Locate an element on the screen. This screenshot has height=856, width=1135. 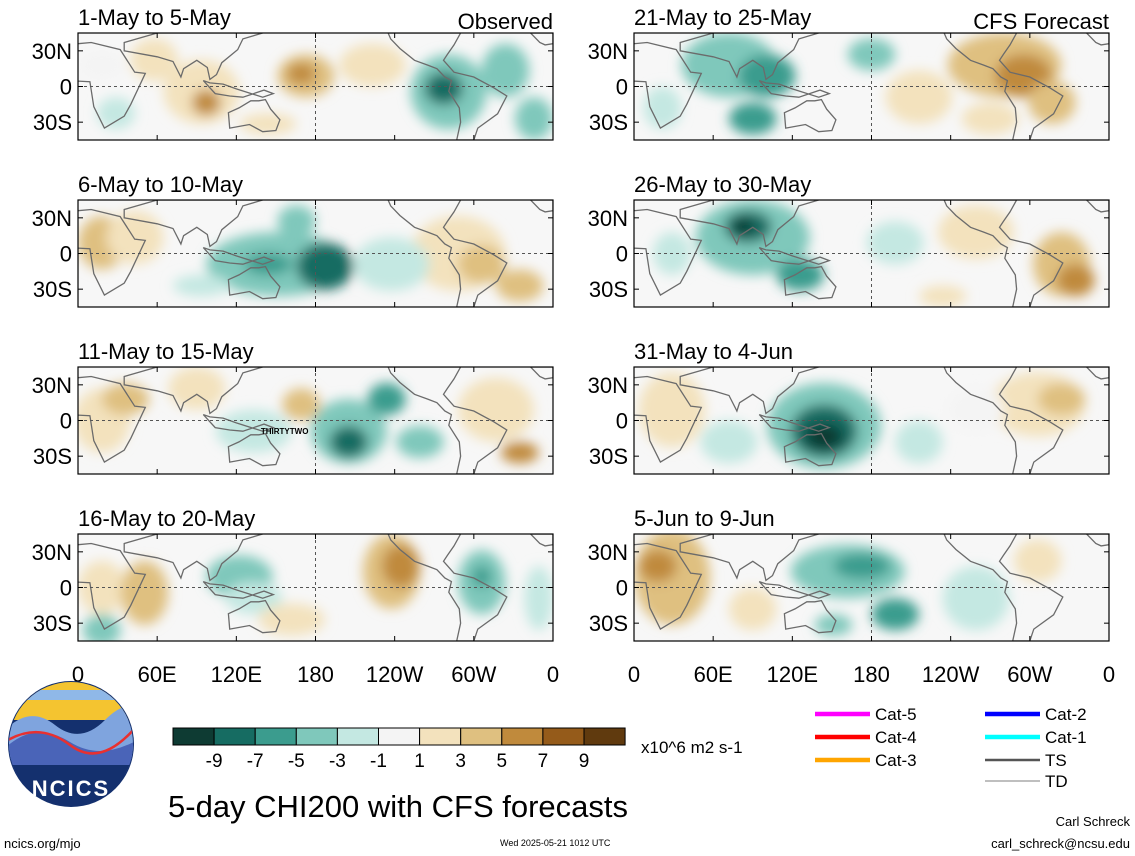
panel-date-range: 11-May to 15-May is located at coordinates (166, 351).